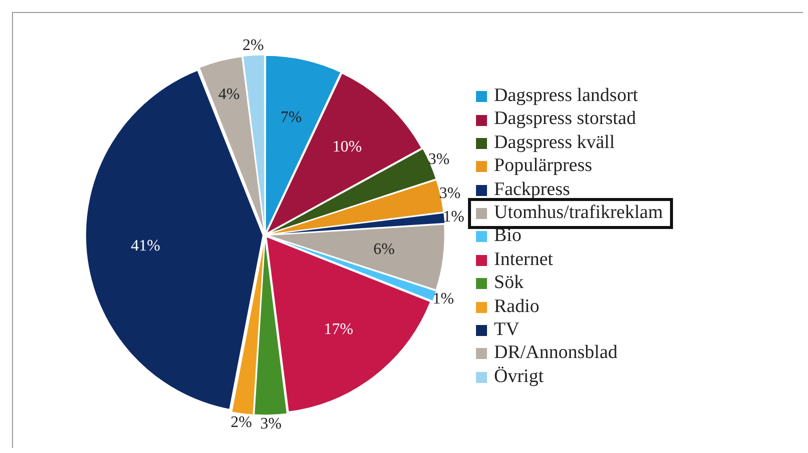 The height and width of the screenshot is (453, 808). Describe the element at coordinates (566, 95) in the screenshot. I see `legend-label: Dagspress landsort` at that location.